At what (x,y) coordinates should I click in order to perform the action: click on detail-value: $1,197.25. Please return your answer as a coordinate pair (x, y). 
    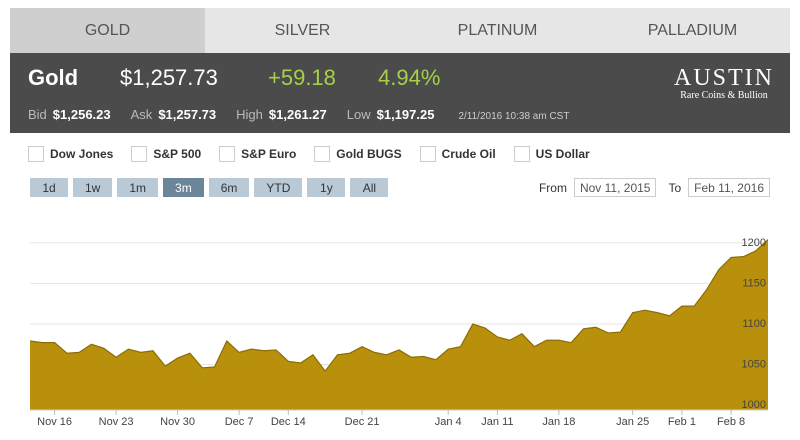
    Looking at the image, I should click on (405, 114).